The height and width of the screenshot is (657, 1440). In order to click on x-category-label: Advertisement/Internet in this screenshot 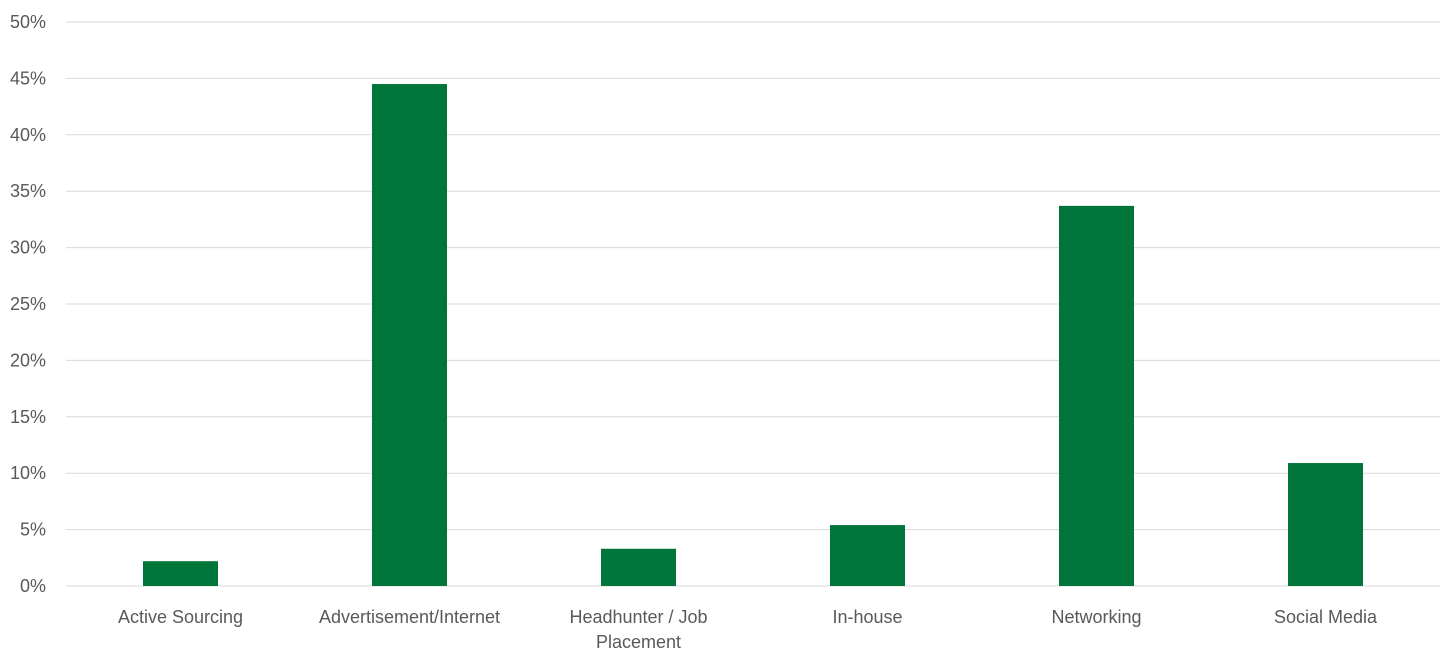, I will do `click(409, 617)`.